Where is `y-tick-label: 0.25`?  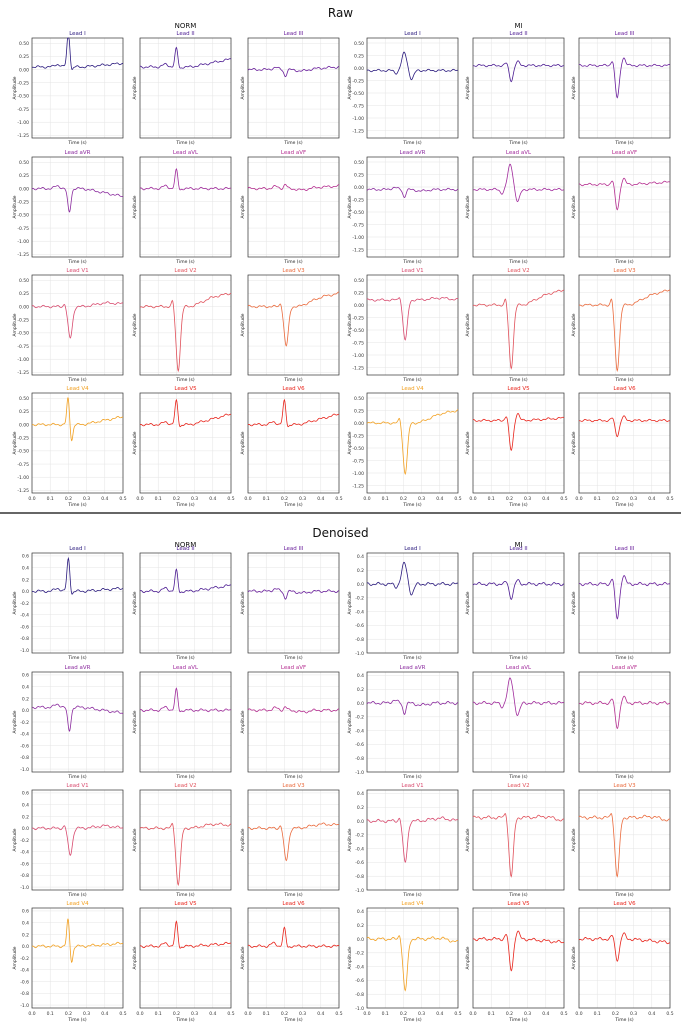
y-tick-label: 0.25 is located at coordinates (359, 293).